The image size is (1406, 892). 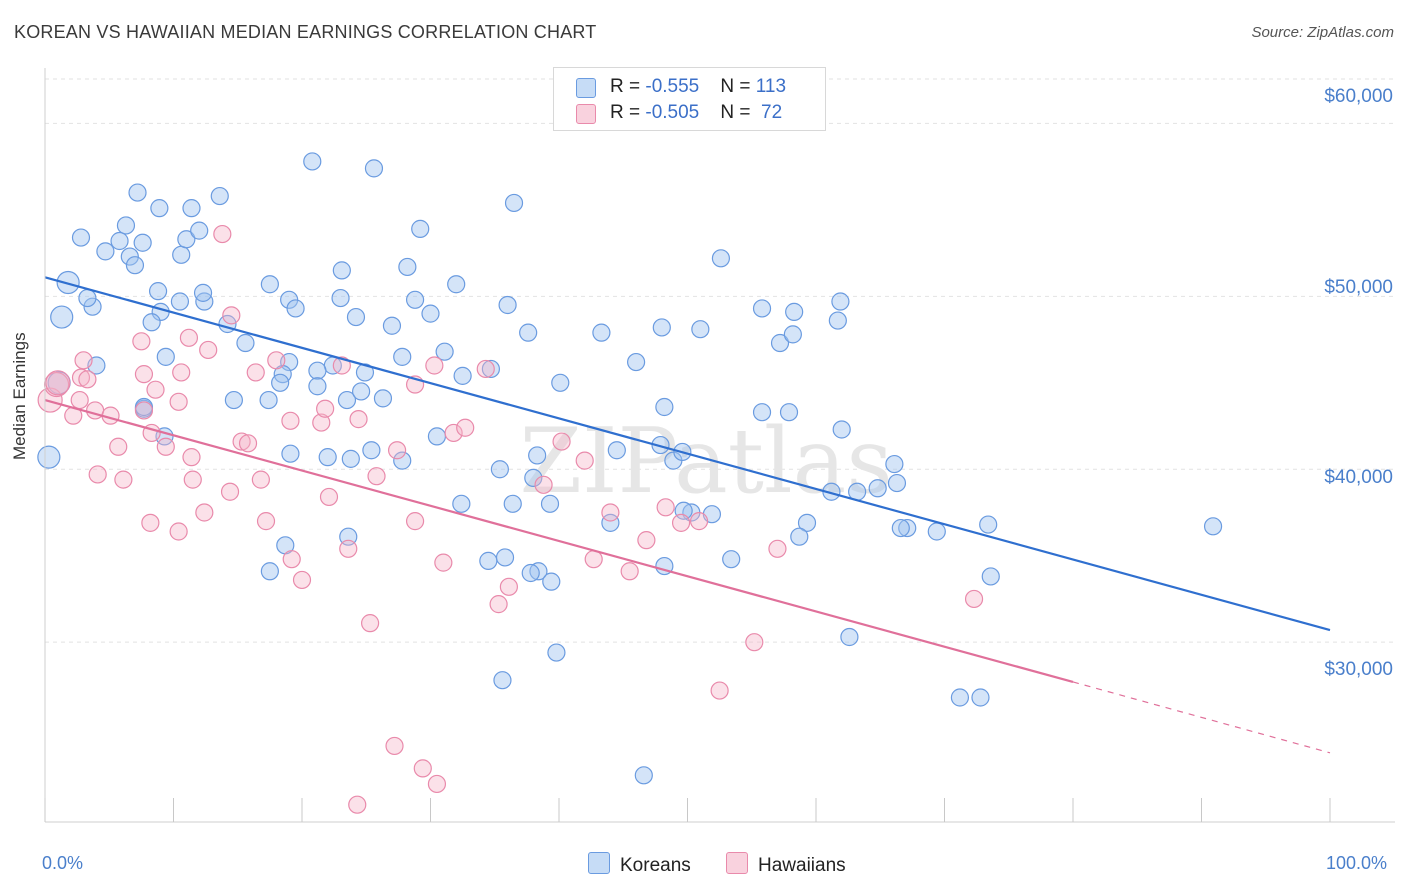 I want to click on watermark: ZIPatlas, so click(x=705, y=461).